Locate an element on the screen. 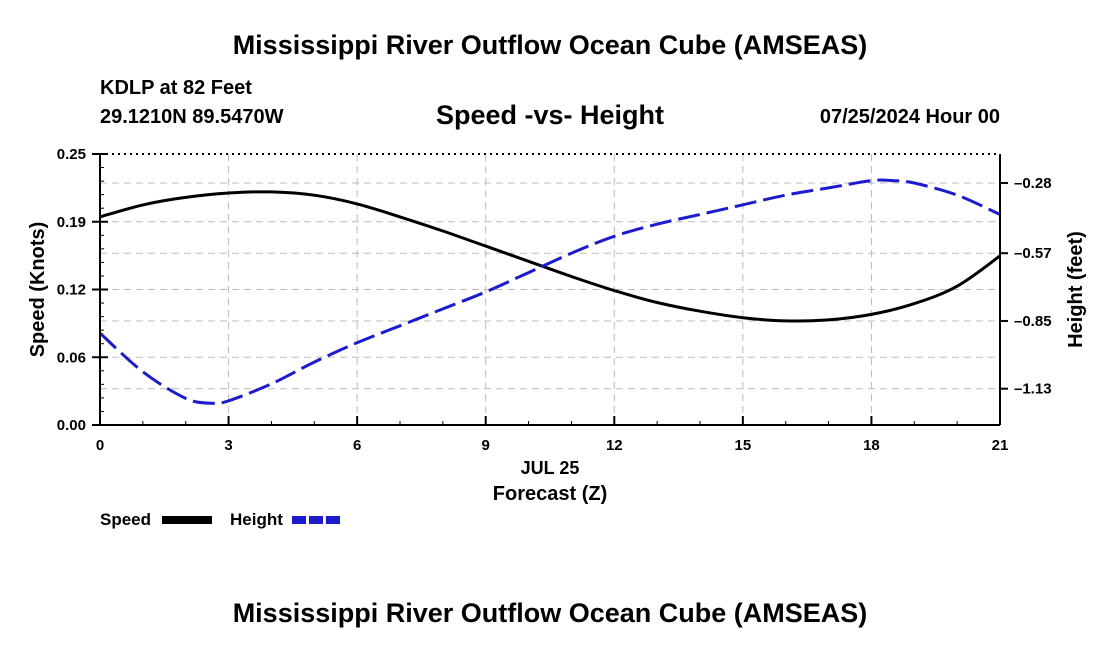 The width and height of the screenshot is (1100, 650). x-tick-label: 3 is located at coordinates (228, 445).